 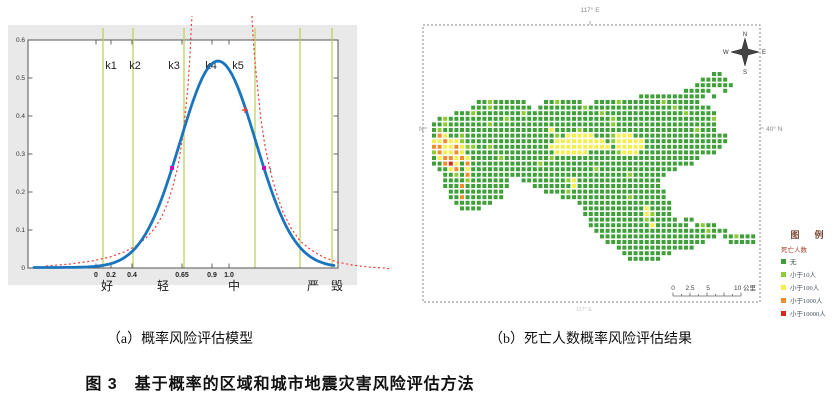 What do you see at coordinates (808, 287) in the screenshot?
I see `legend-items: 无小于10人 小于100人 小于1000人 小于10000人` at bounding box center [808, 287].